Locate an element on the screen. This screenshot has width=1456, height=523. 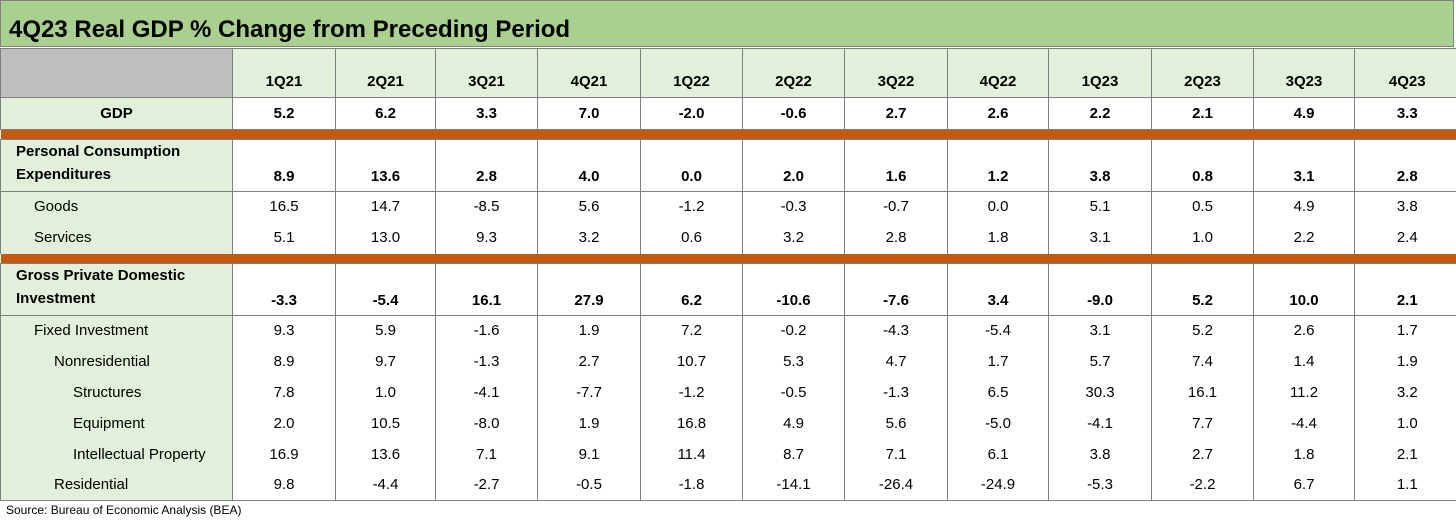
column-header: 3Q22 is located at coordinates (896, 73).